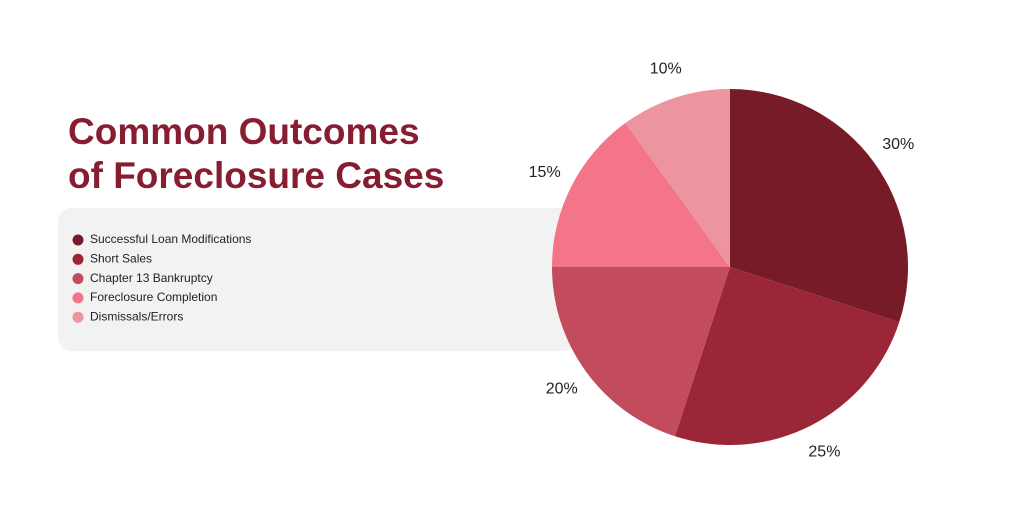 Image resolution: width=1024 pixels, height=516 pixels. What do you see at coordinates (898, 144) in the screenshot?
I see `data-label: 30%` at bounding box center [898, 144].